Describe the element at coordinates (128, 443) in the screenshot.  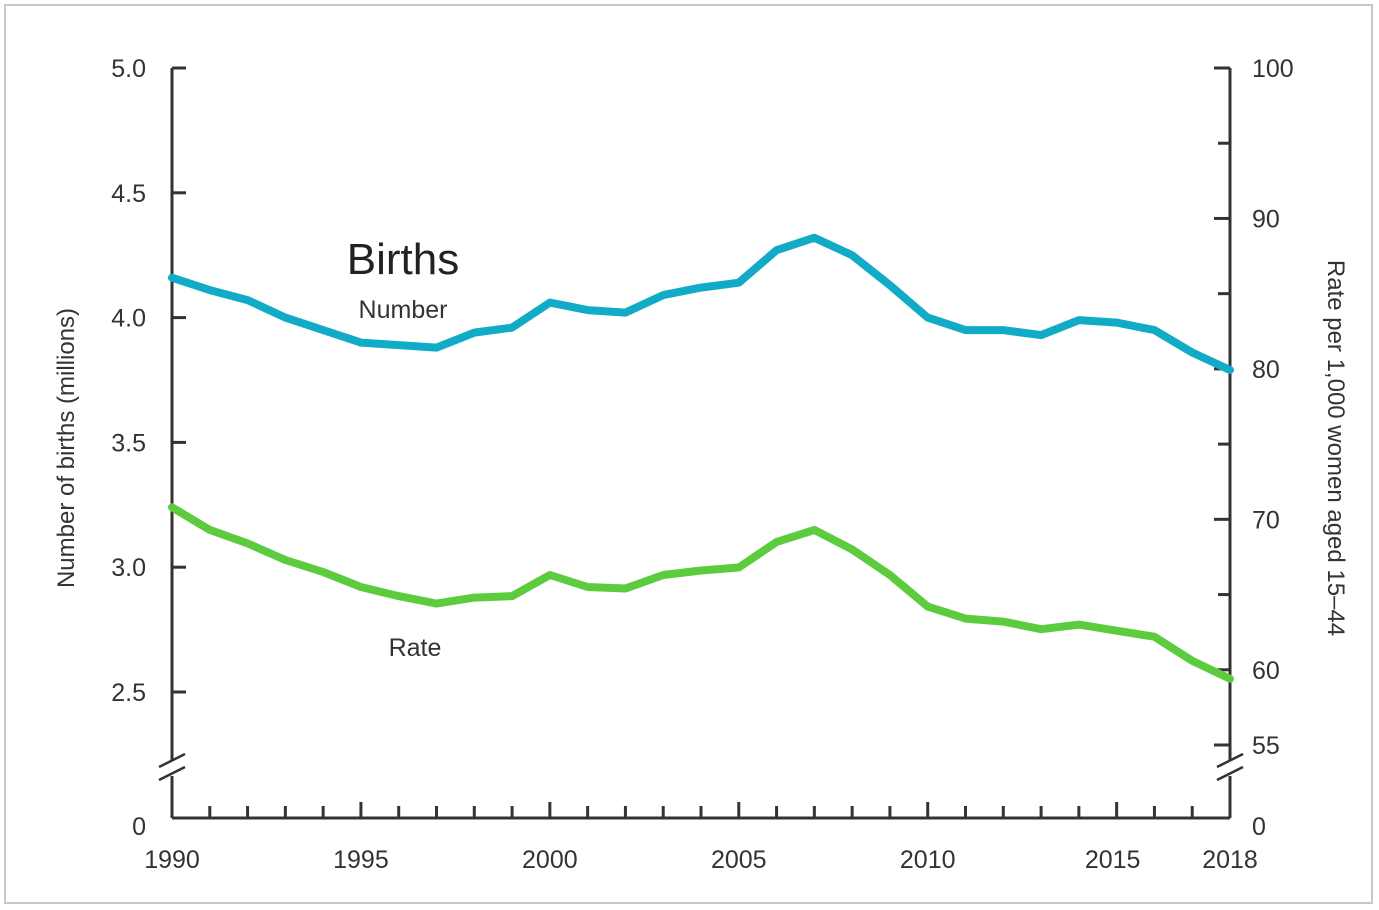
I see `y-left-tick-label: 3.5` at that location.